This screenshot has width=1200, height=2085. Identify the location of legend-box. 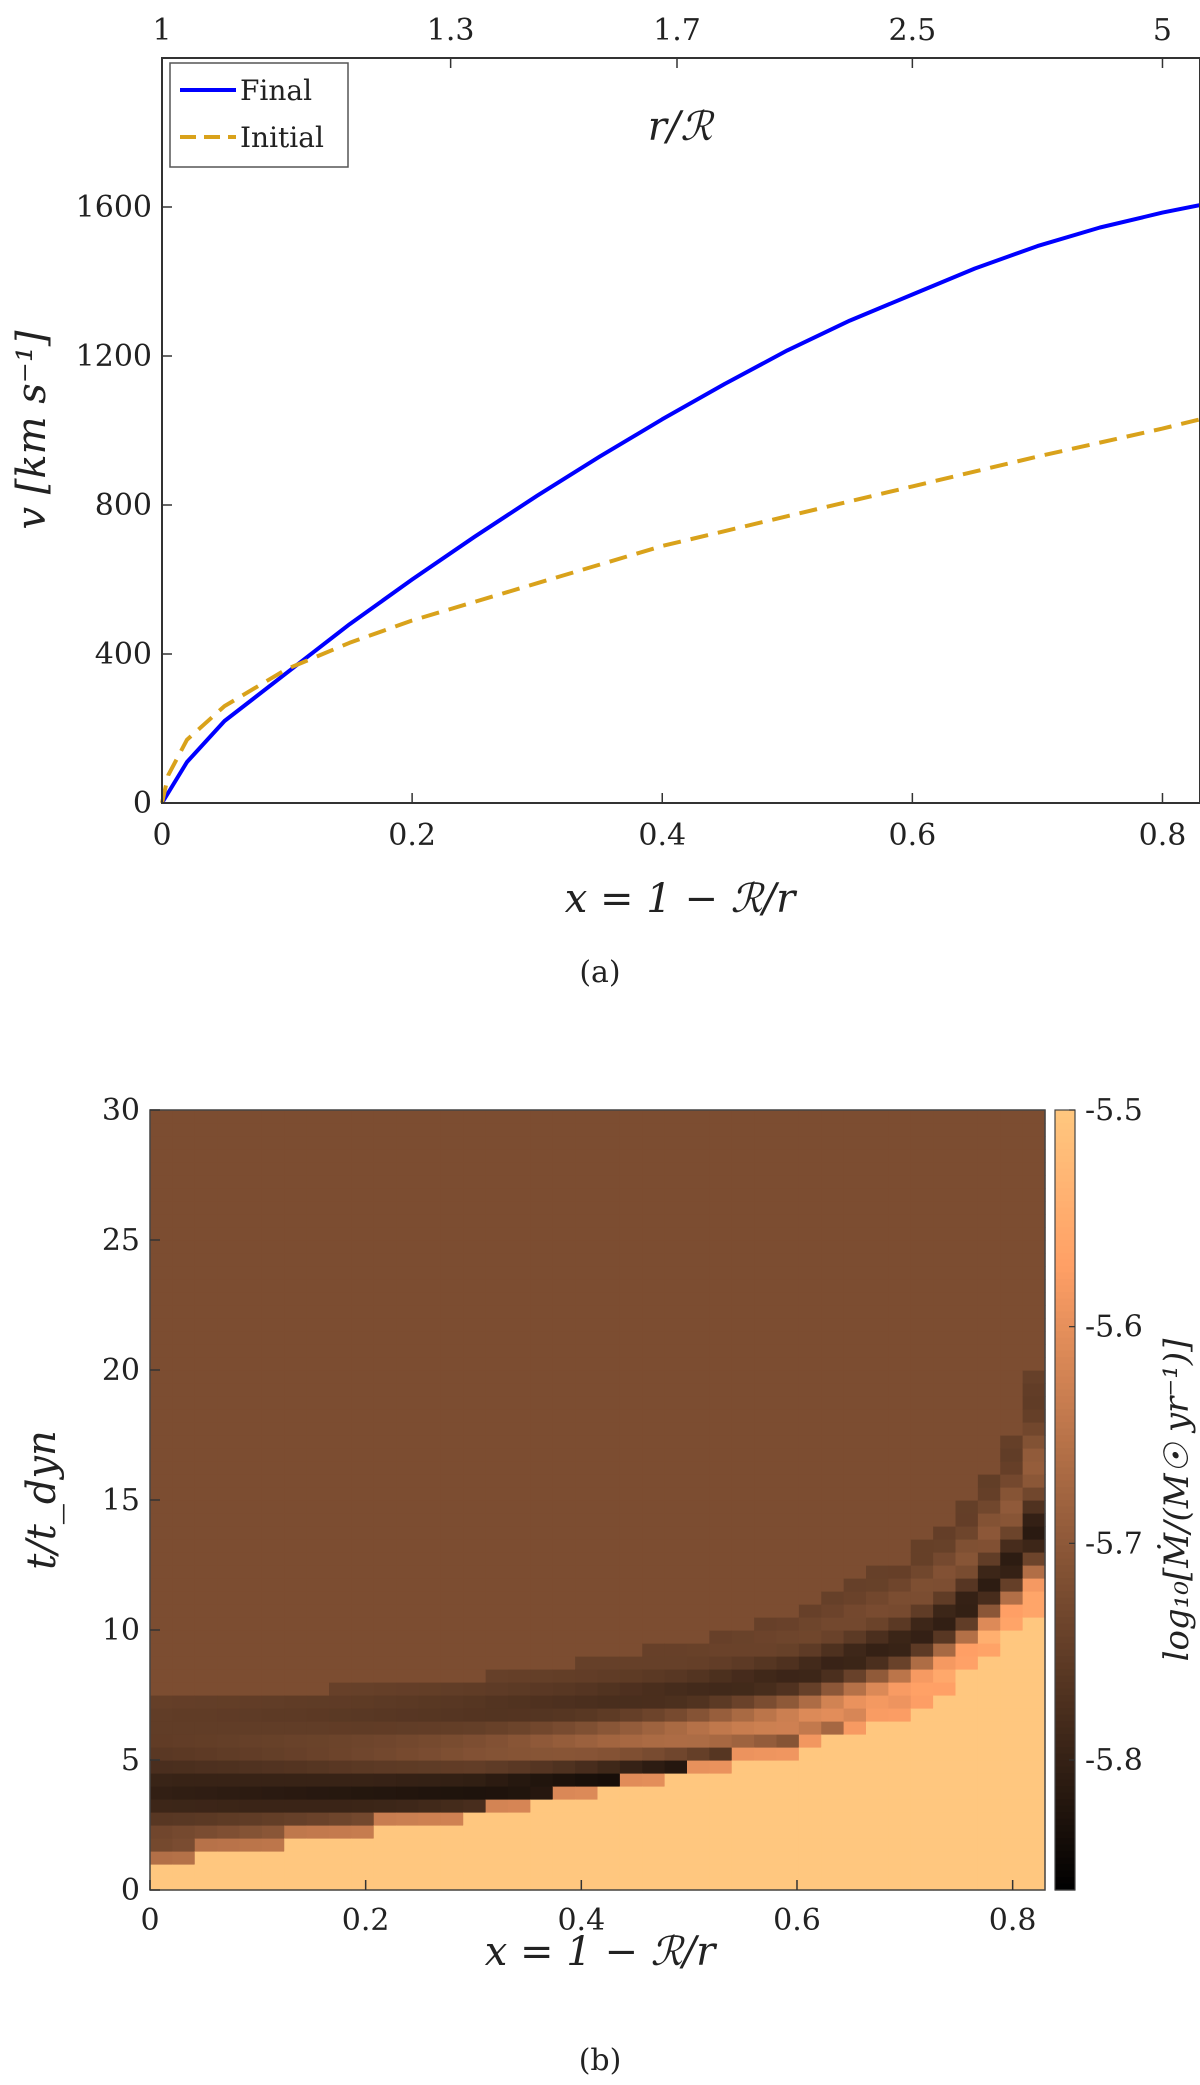
(259, 115).